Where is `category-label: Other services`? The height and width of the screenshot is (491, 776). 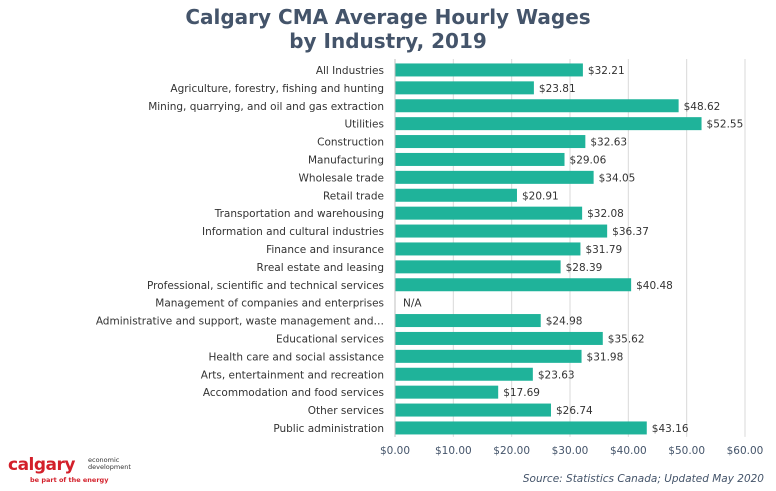 category-label: Other services is located at coordinates (346, 411).